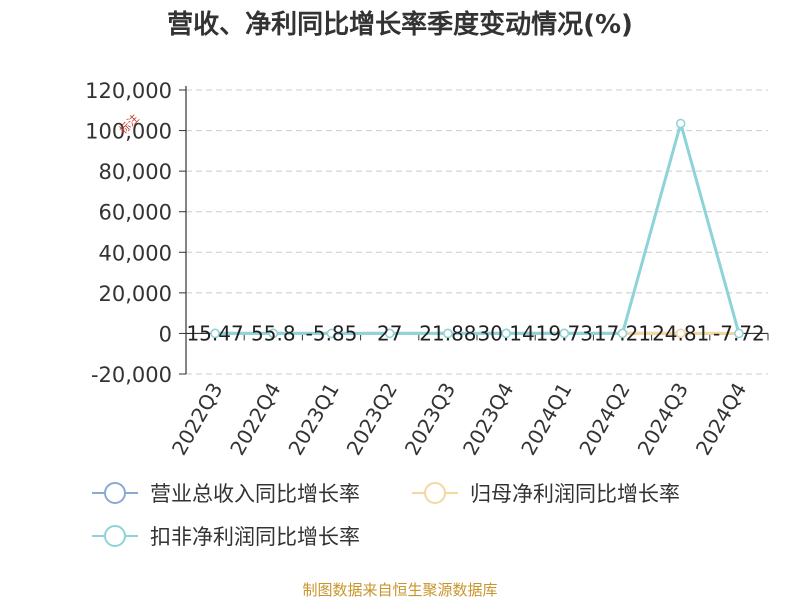  I want to click on legend-item: 扣非净利润同比增长率, so click(226, 537).